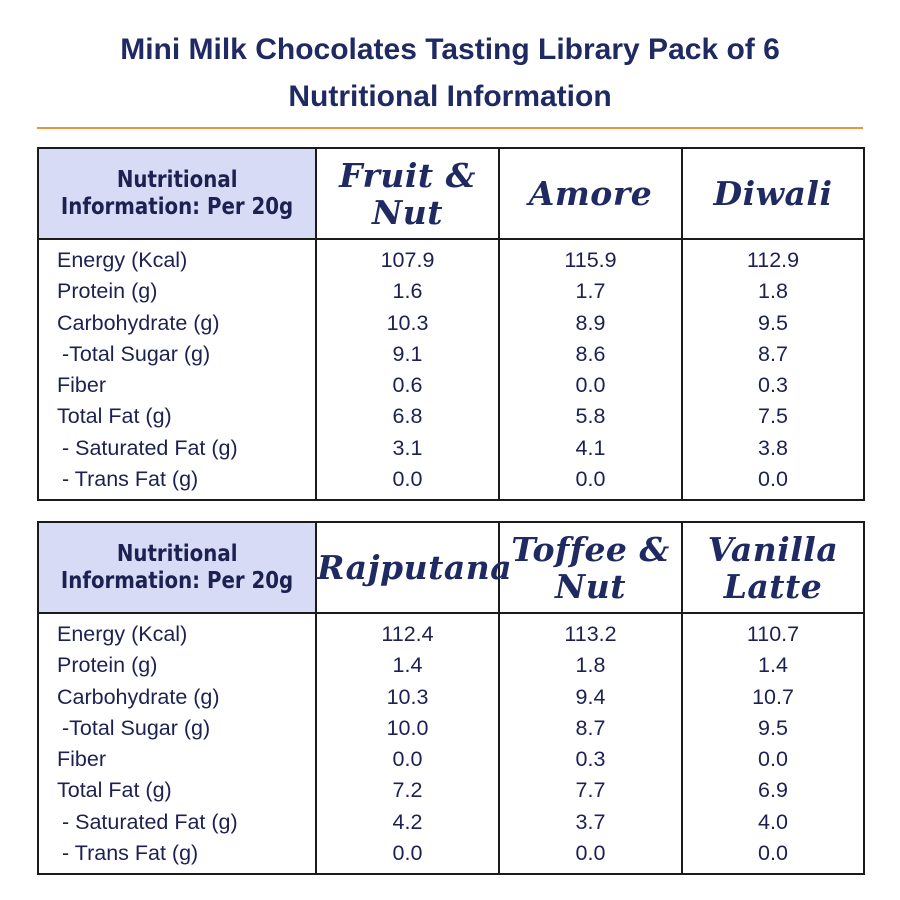 The height and width of the screenshot is (900, 900). I want to click on nutrient-value: 112.9, so click(773, 260).